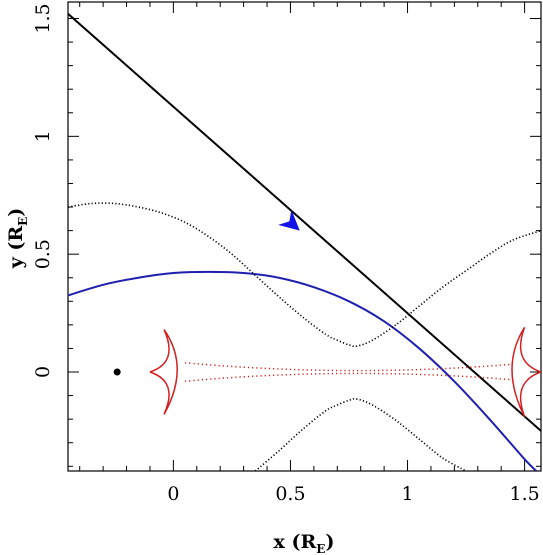 The height and width of the screenshot is (555, 543). Describe the element at coordinates (16, 212) in the screenshot. I see `y-axis-label-close: )` at that location.